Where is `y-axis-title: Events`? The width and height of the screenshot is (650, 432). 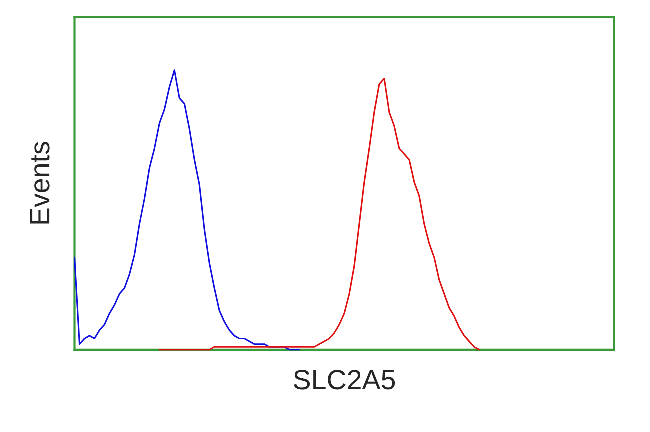 y-axis-title: Events is located at coordinates (40, 183).